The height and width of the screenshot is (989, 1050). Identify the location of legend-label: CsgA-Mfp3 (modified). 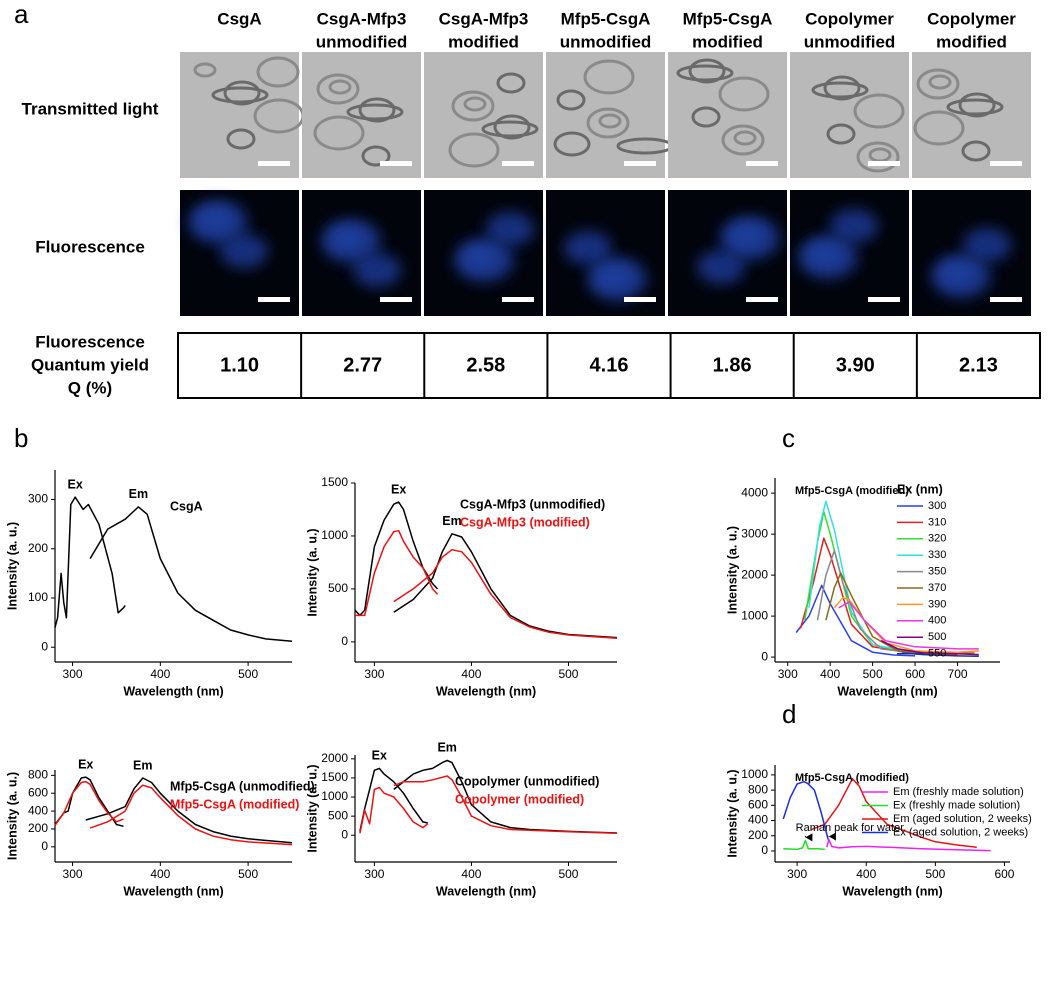
(525, 522).